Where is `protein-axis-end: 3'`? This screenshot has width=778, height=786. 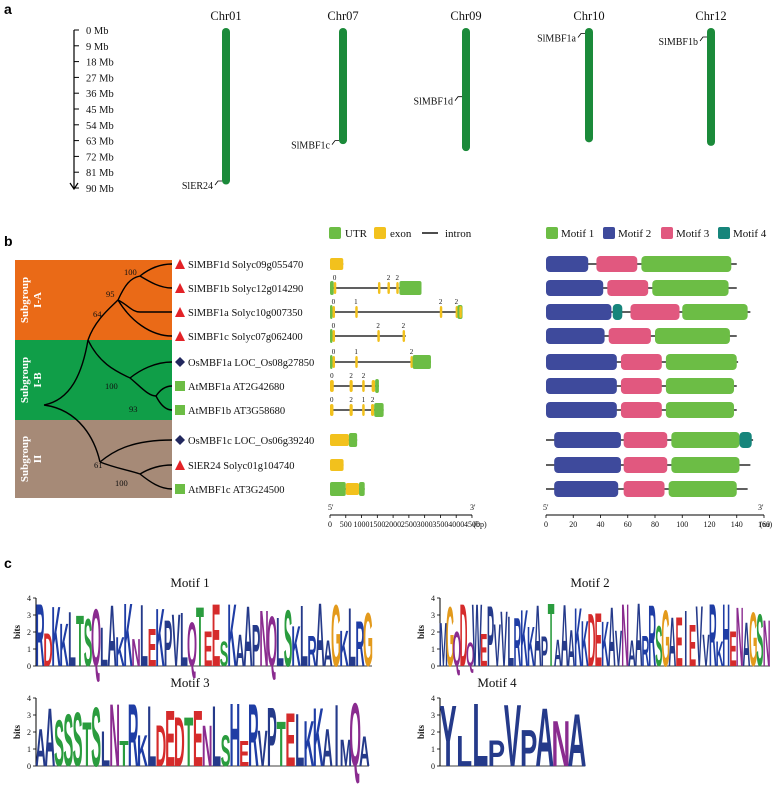 protein-axis-end: 3' is located at coordinates (761, 507).